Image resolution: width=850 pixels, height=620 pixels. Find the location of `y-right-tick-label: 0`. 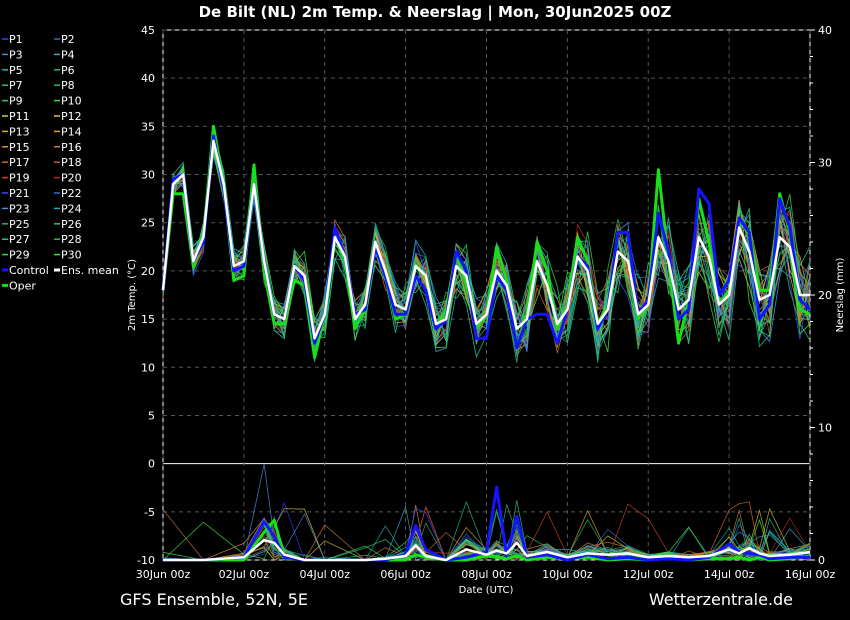

y-right-tick-label: 0 is located at coordinates (821, 560).